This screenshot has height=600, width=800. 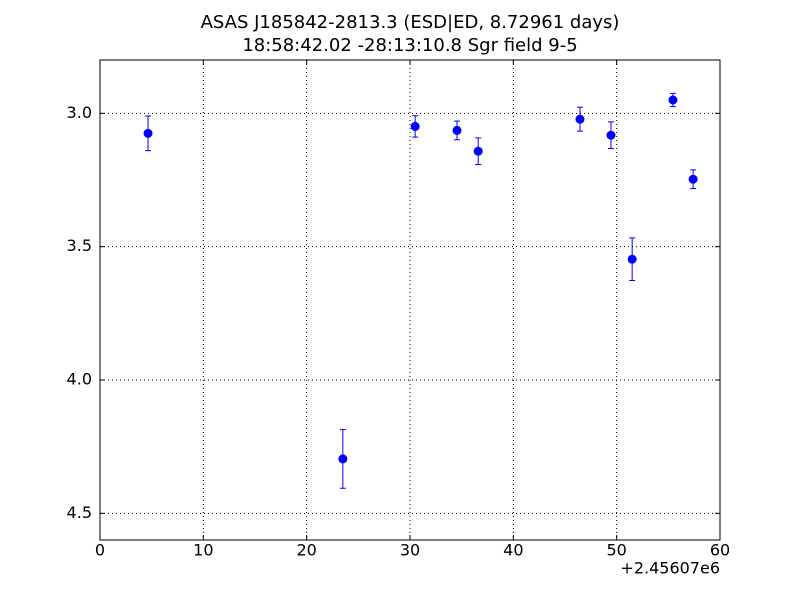 What do you see at coordinates (79, 245) in the screenshot?
I see `y-tick-label: 3.5` at bounding box center [79, 245].